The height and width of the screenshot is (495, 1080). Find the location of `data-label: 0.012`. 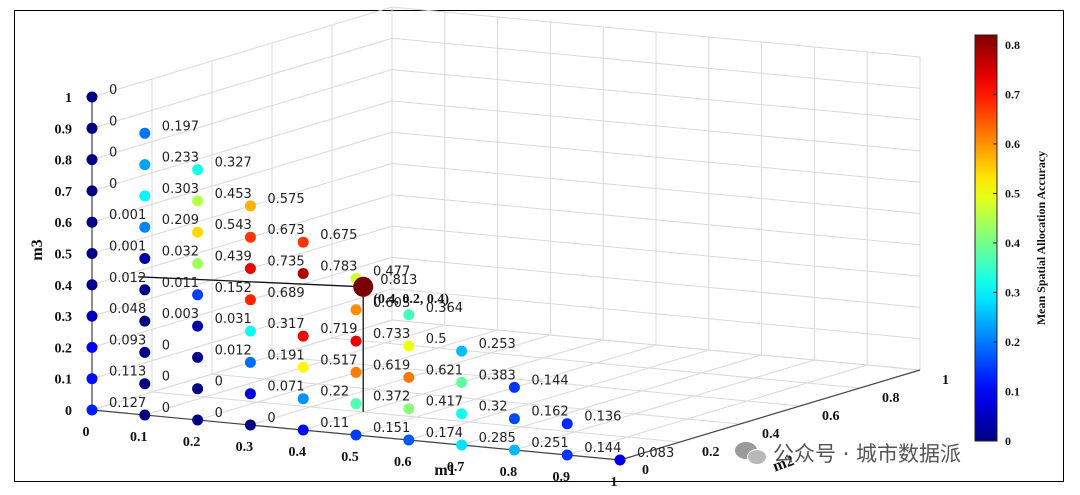

data-label: 0.012 is located at coordinates (233, 350).